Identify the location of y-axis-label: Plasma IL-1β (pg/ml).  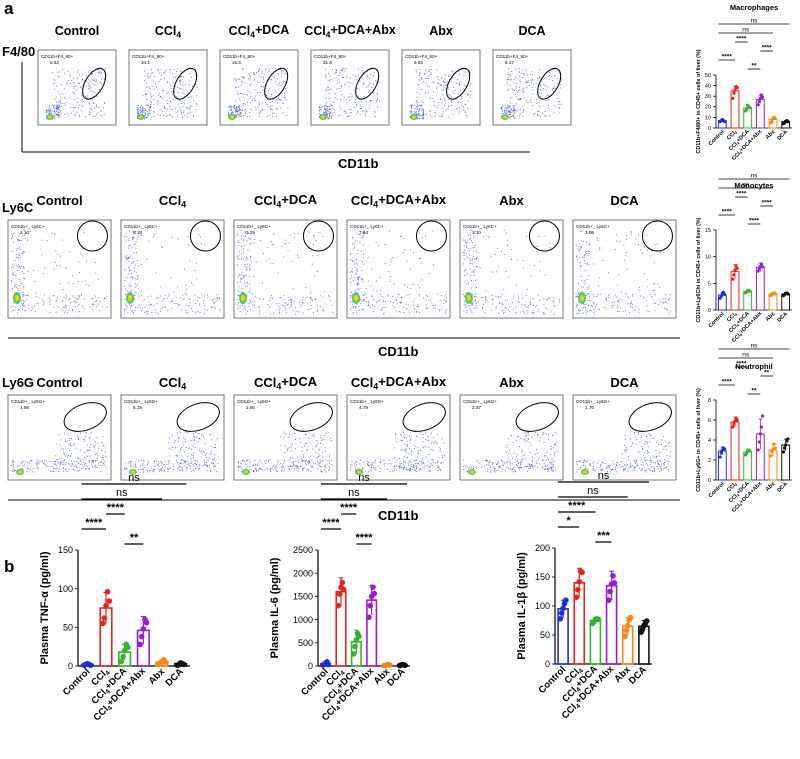
(522, 606).